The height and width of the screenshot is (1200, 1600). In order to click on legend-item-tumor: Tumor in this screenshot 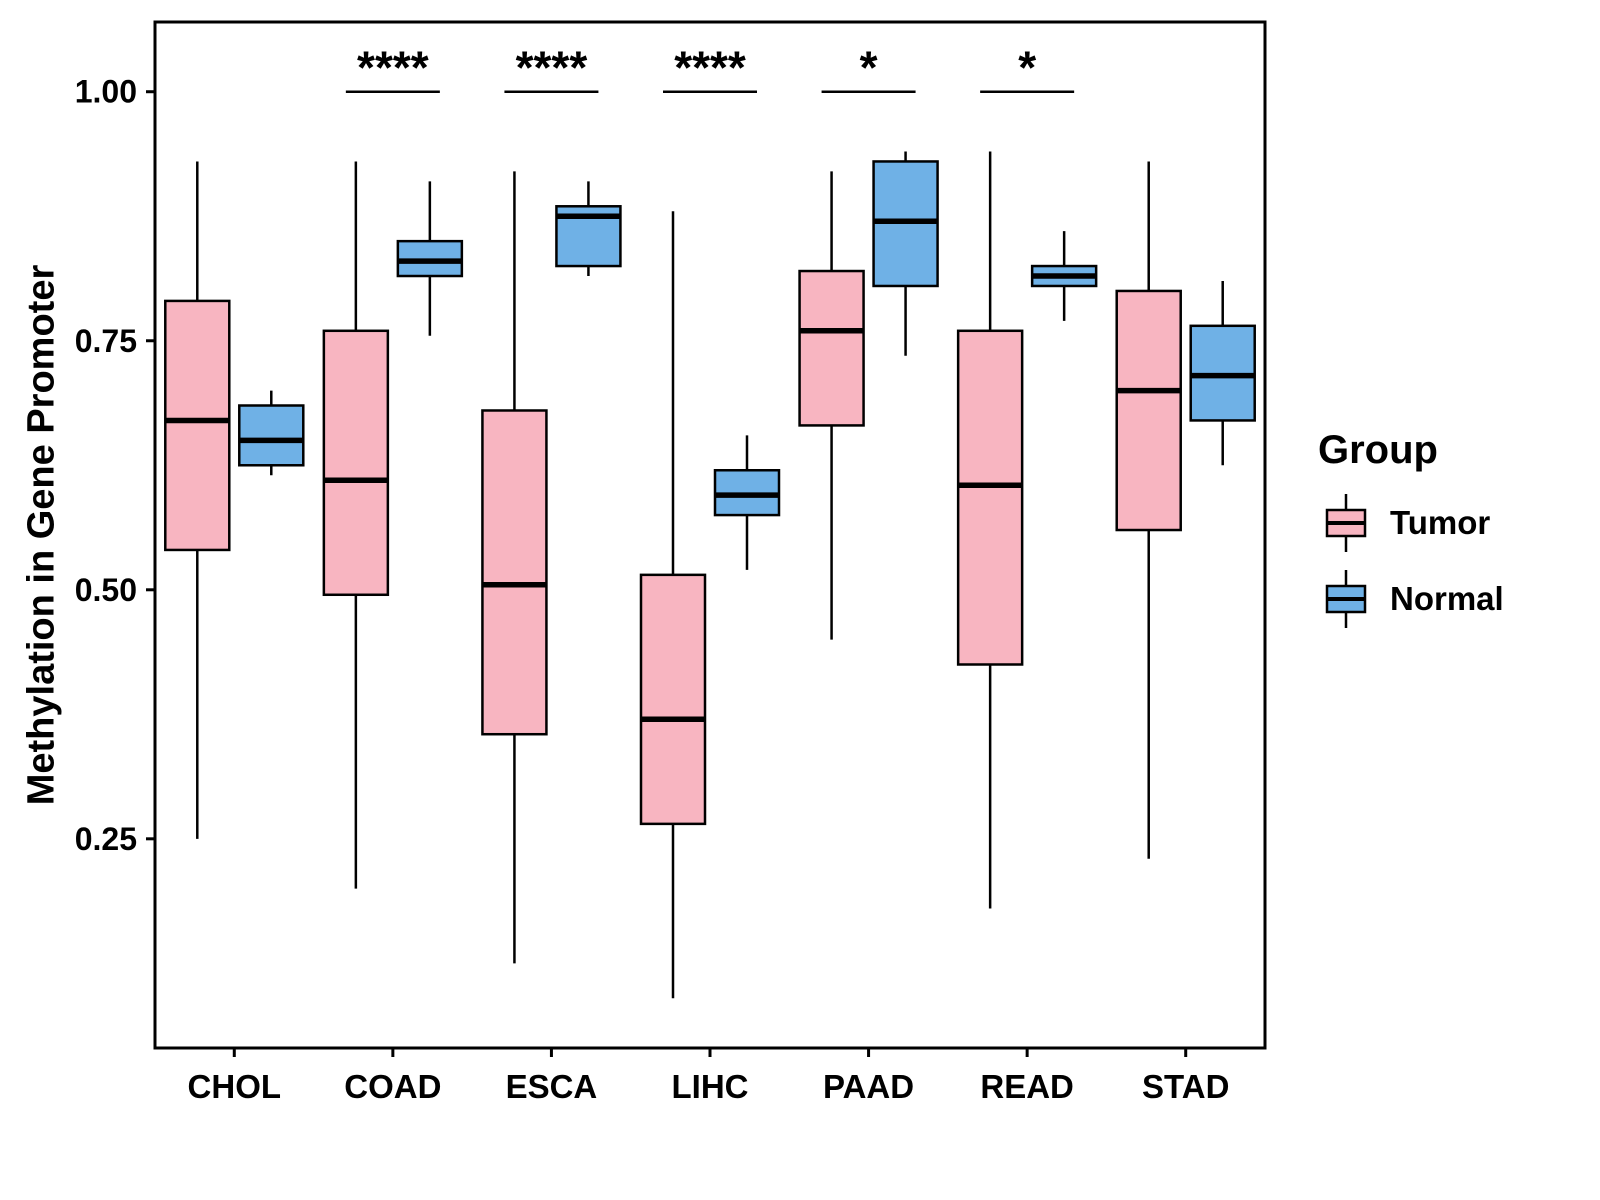, I will do `click(1411, 523)`.